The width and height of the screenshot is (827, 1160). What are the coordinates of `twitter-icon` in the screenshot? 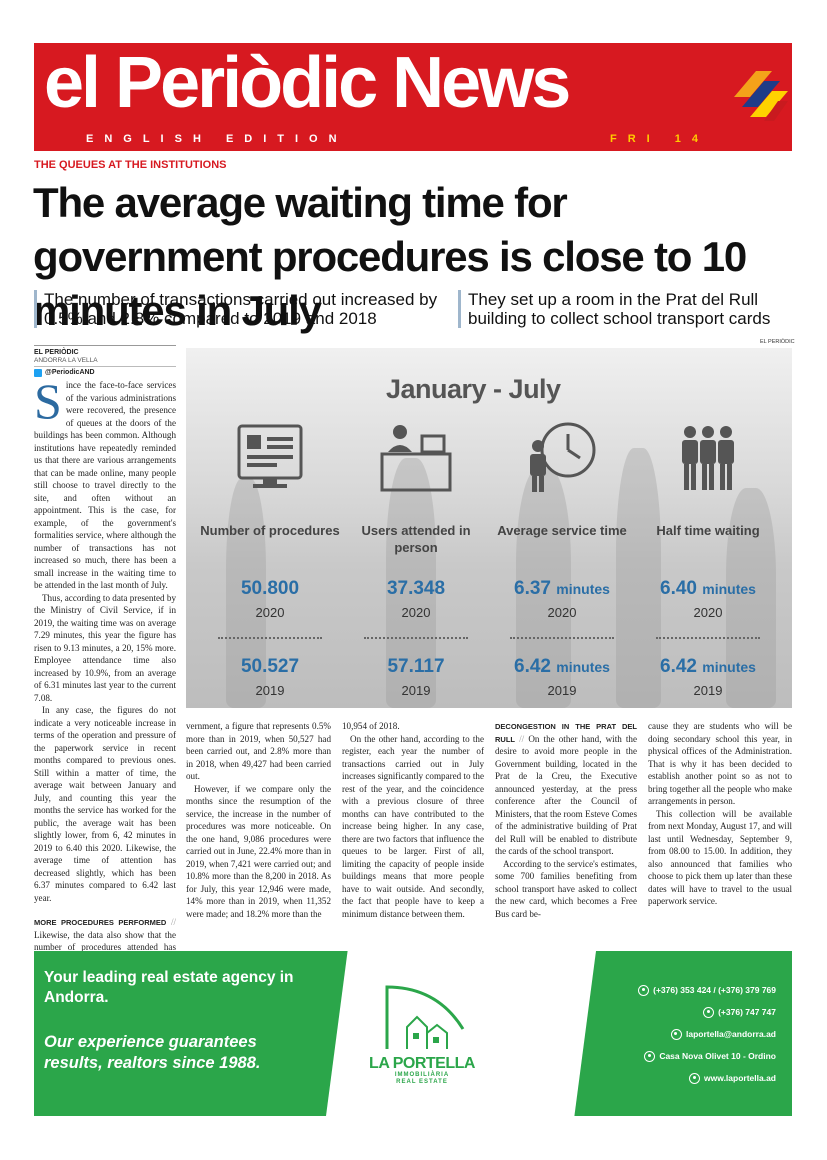 It's located at (38, 372).